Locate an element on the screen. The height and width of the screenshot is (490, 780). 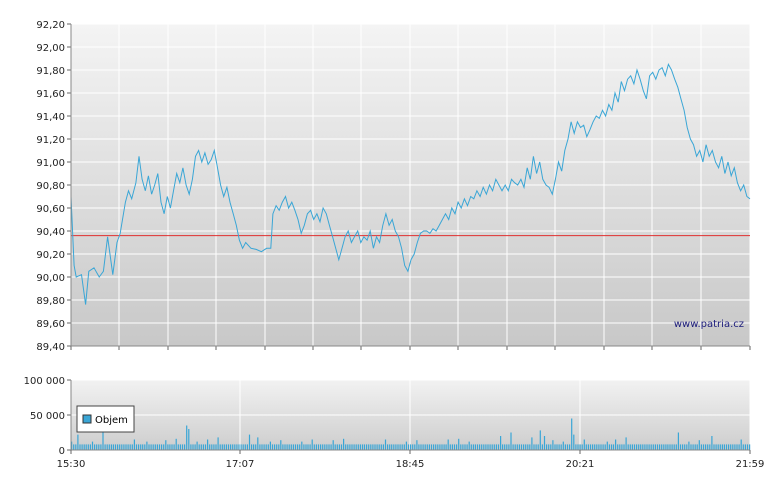
time-tick-label: 21:59 is located at coordinates (750, 464).